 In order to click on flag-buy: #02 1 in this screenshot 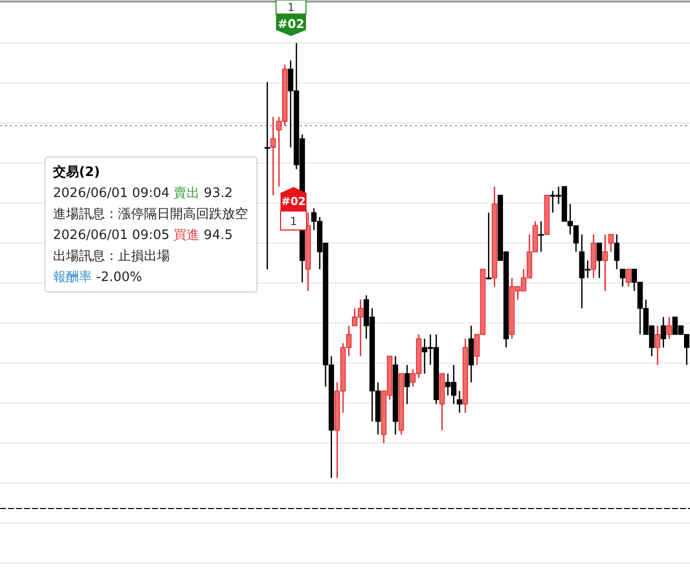, I will do `click(293, 208)`.